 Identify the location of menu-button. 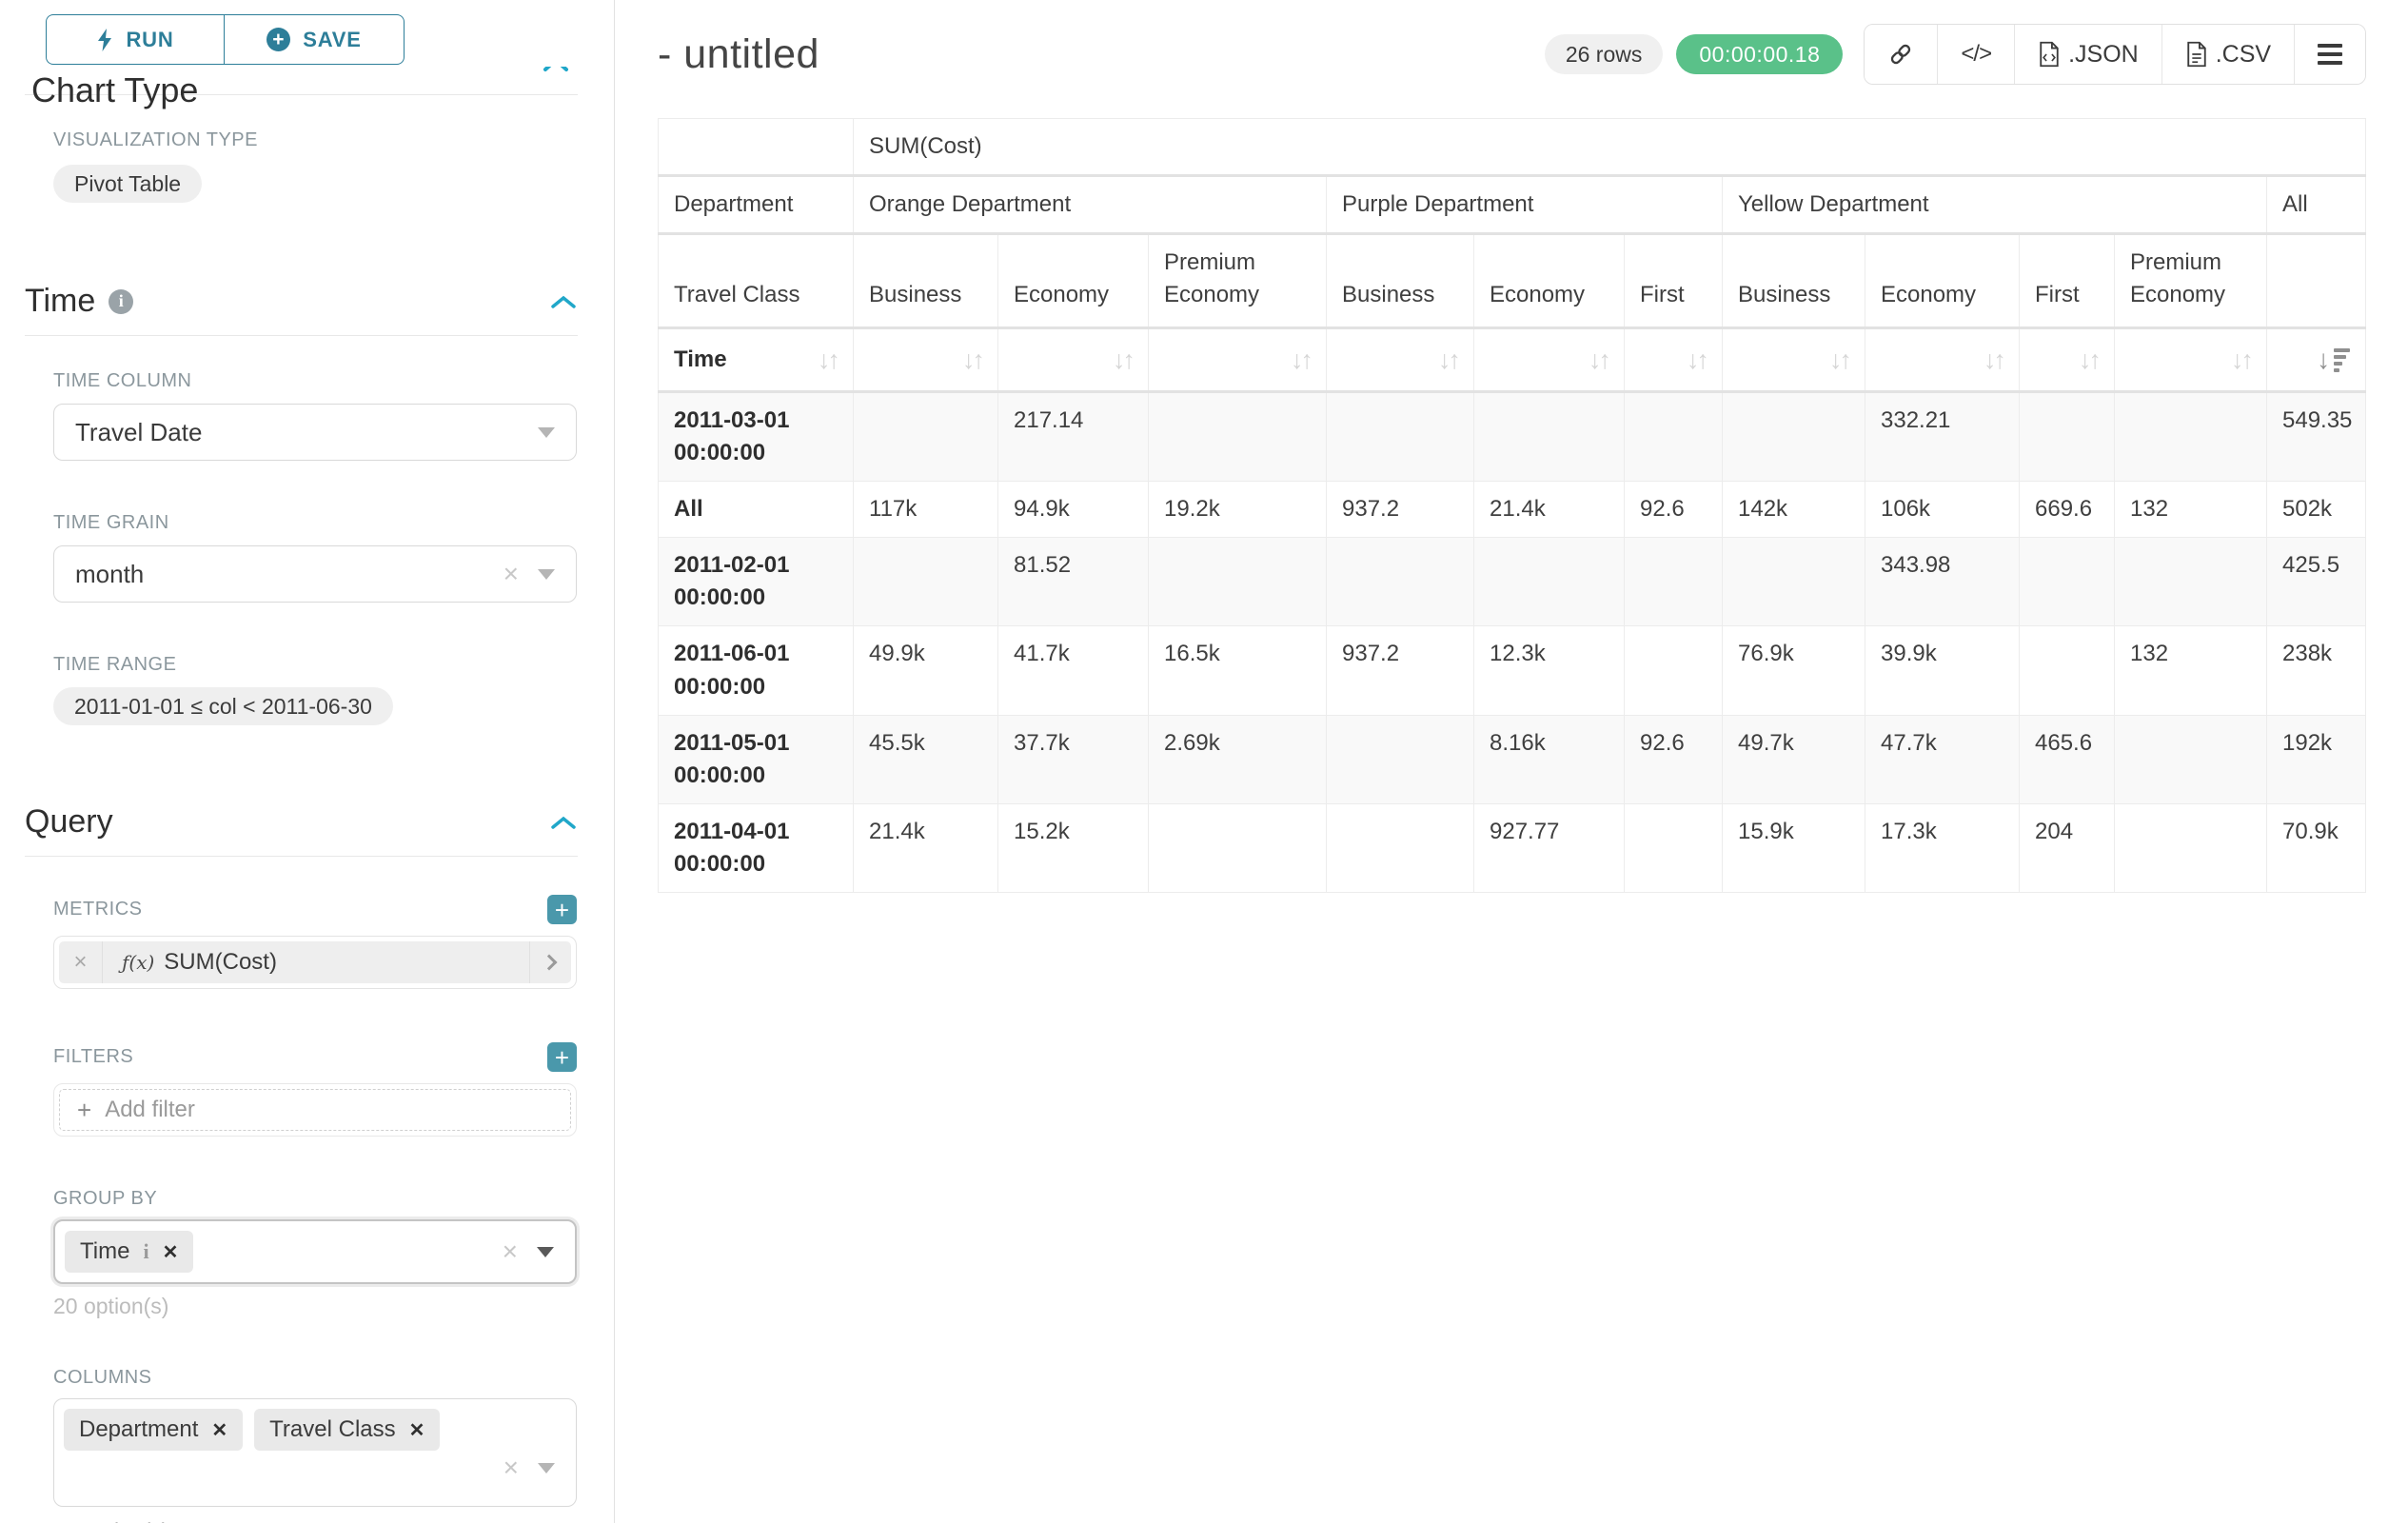
(2330, 55).